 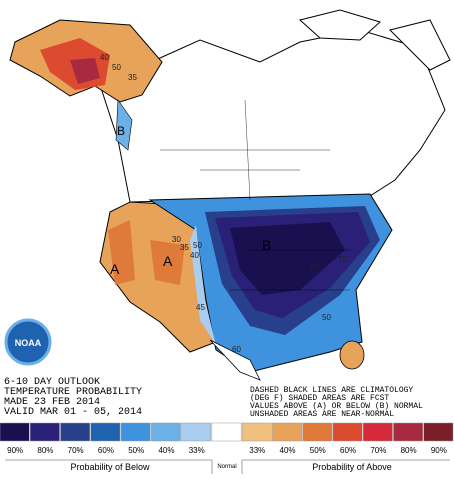 I want to click on bc-coast, so click(x=124, y=125).